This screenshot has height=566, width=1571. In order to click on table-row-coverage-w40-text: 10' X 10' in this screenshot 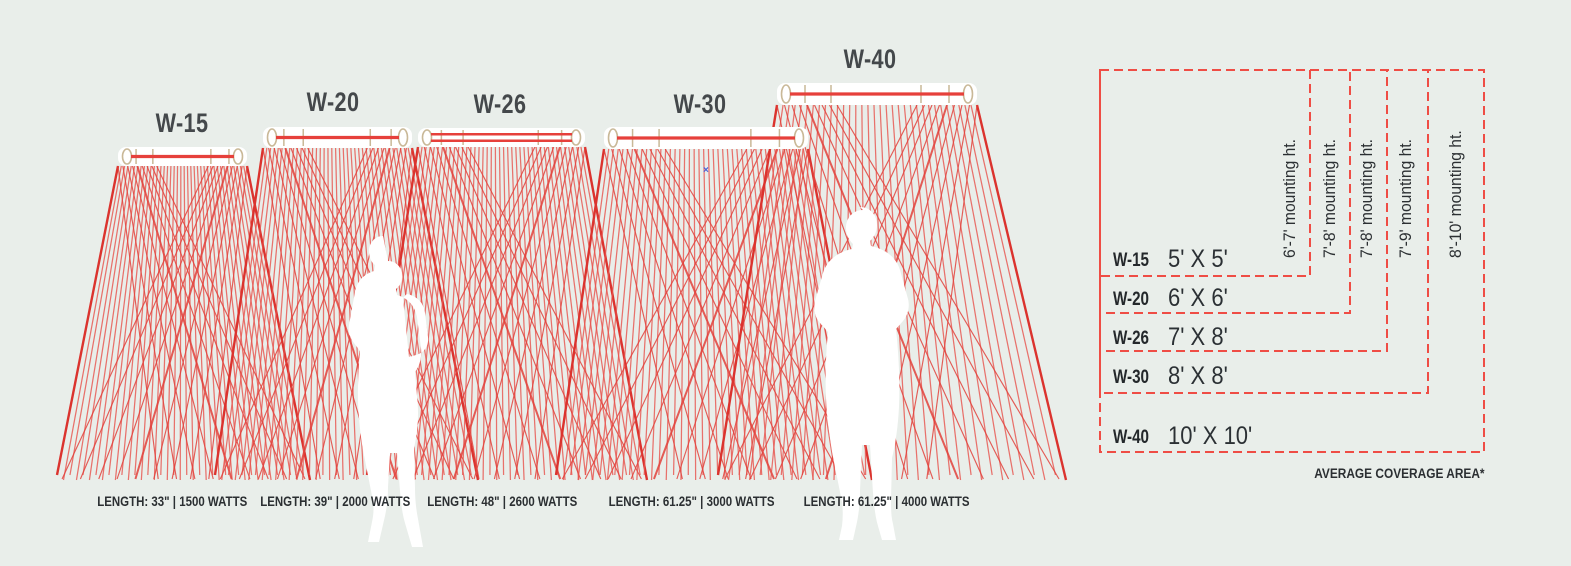, I will do `click(1210, 436)`.